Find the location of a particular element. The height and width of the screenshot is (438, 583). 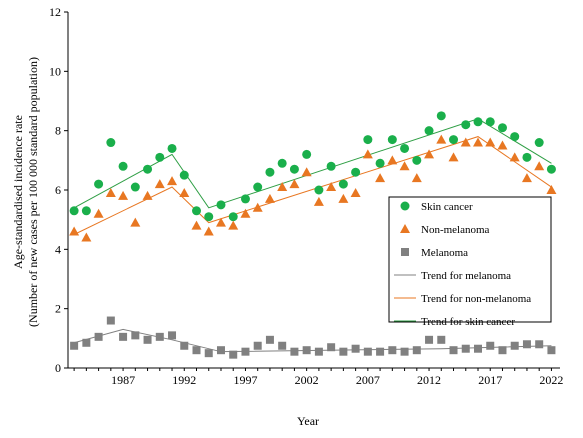

y-axis-ticks: 0 2 4 6 8 10 12 is located at coordinates (58, 190).